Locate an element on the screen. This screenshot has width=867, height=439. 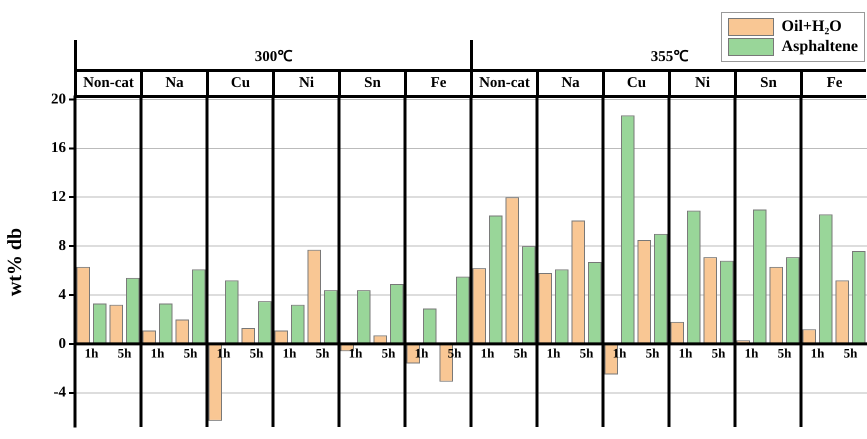
text: 355℃ is located at coordinates (669, 56).